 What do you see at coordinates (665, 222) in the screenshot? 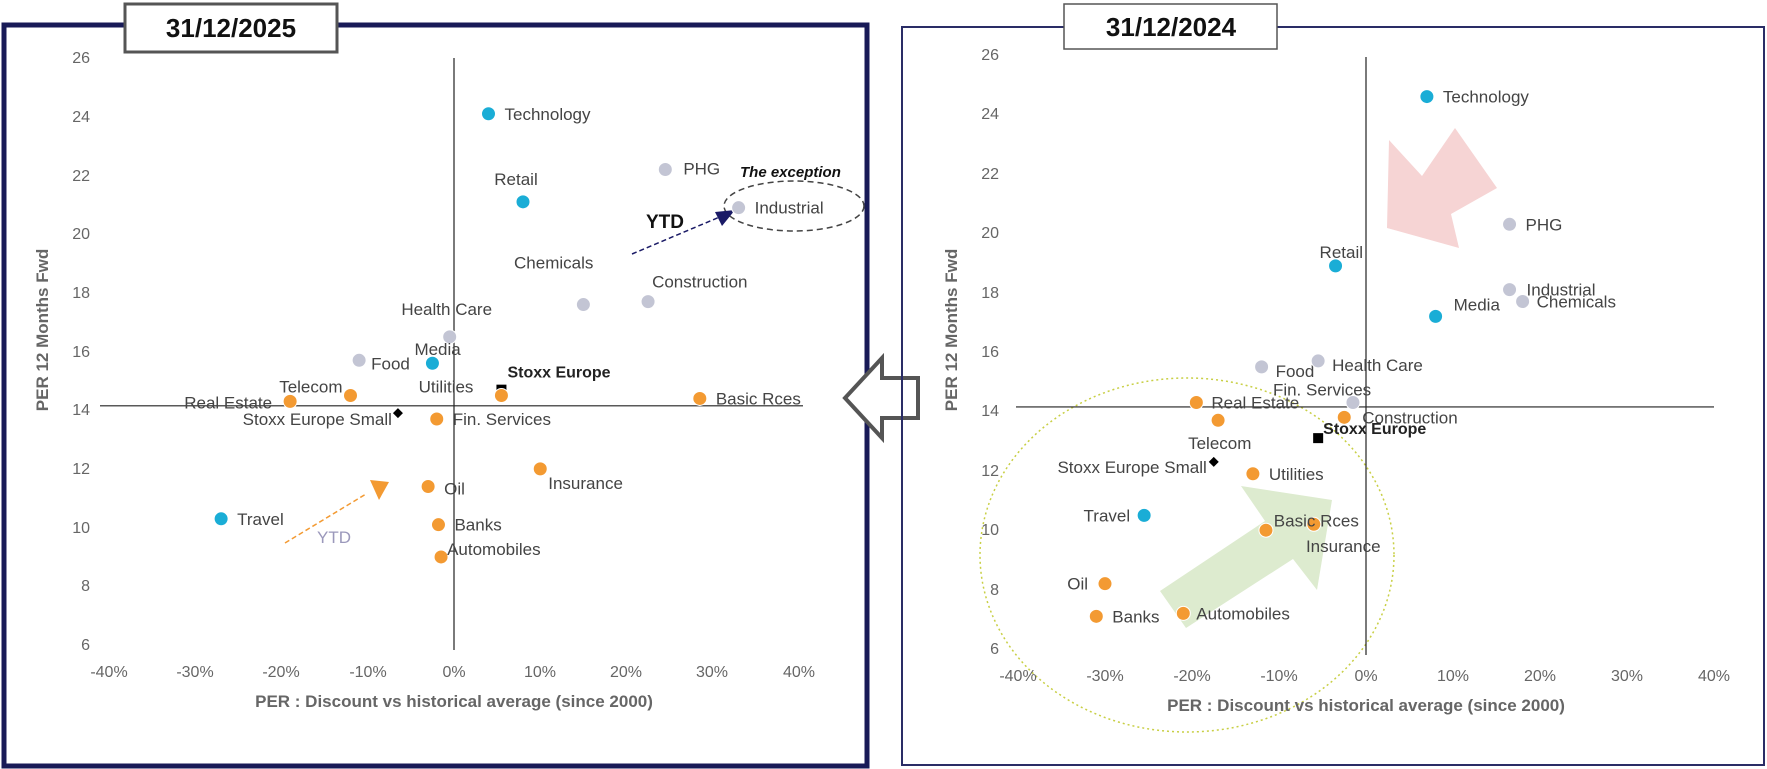
I see `left-ytd-top-label: YTD` at bounding box center [665, 222].